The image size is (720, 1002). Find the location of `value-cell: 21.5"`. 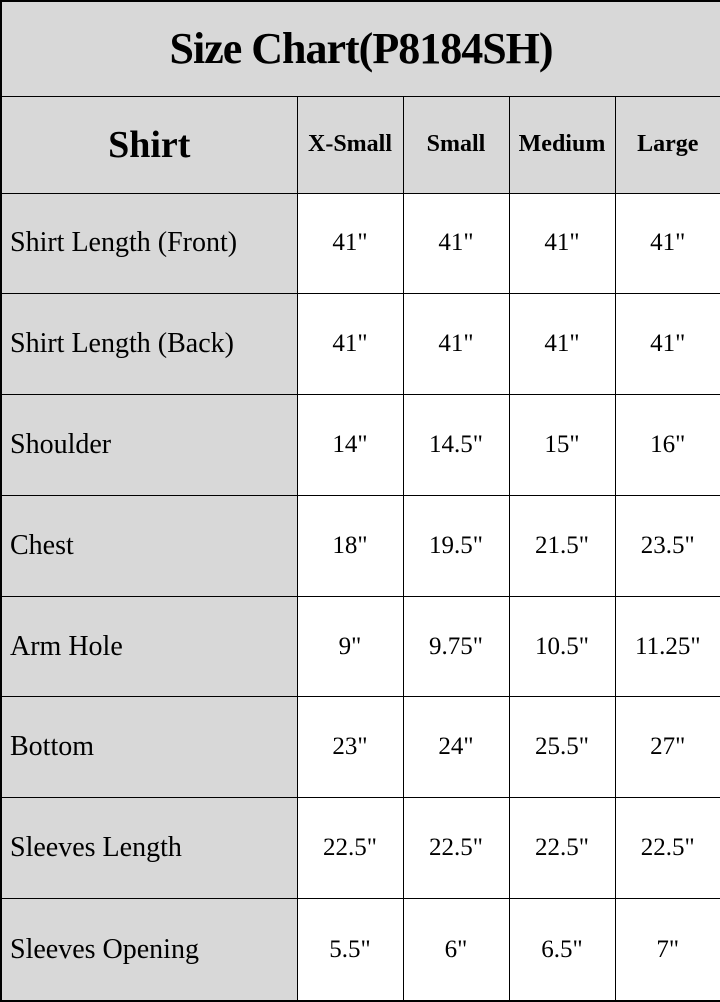

value-cell: 21.5" is located at coordinates (562, 545).